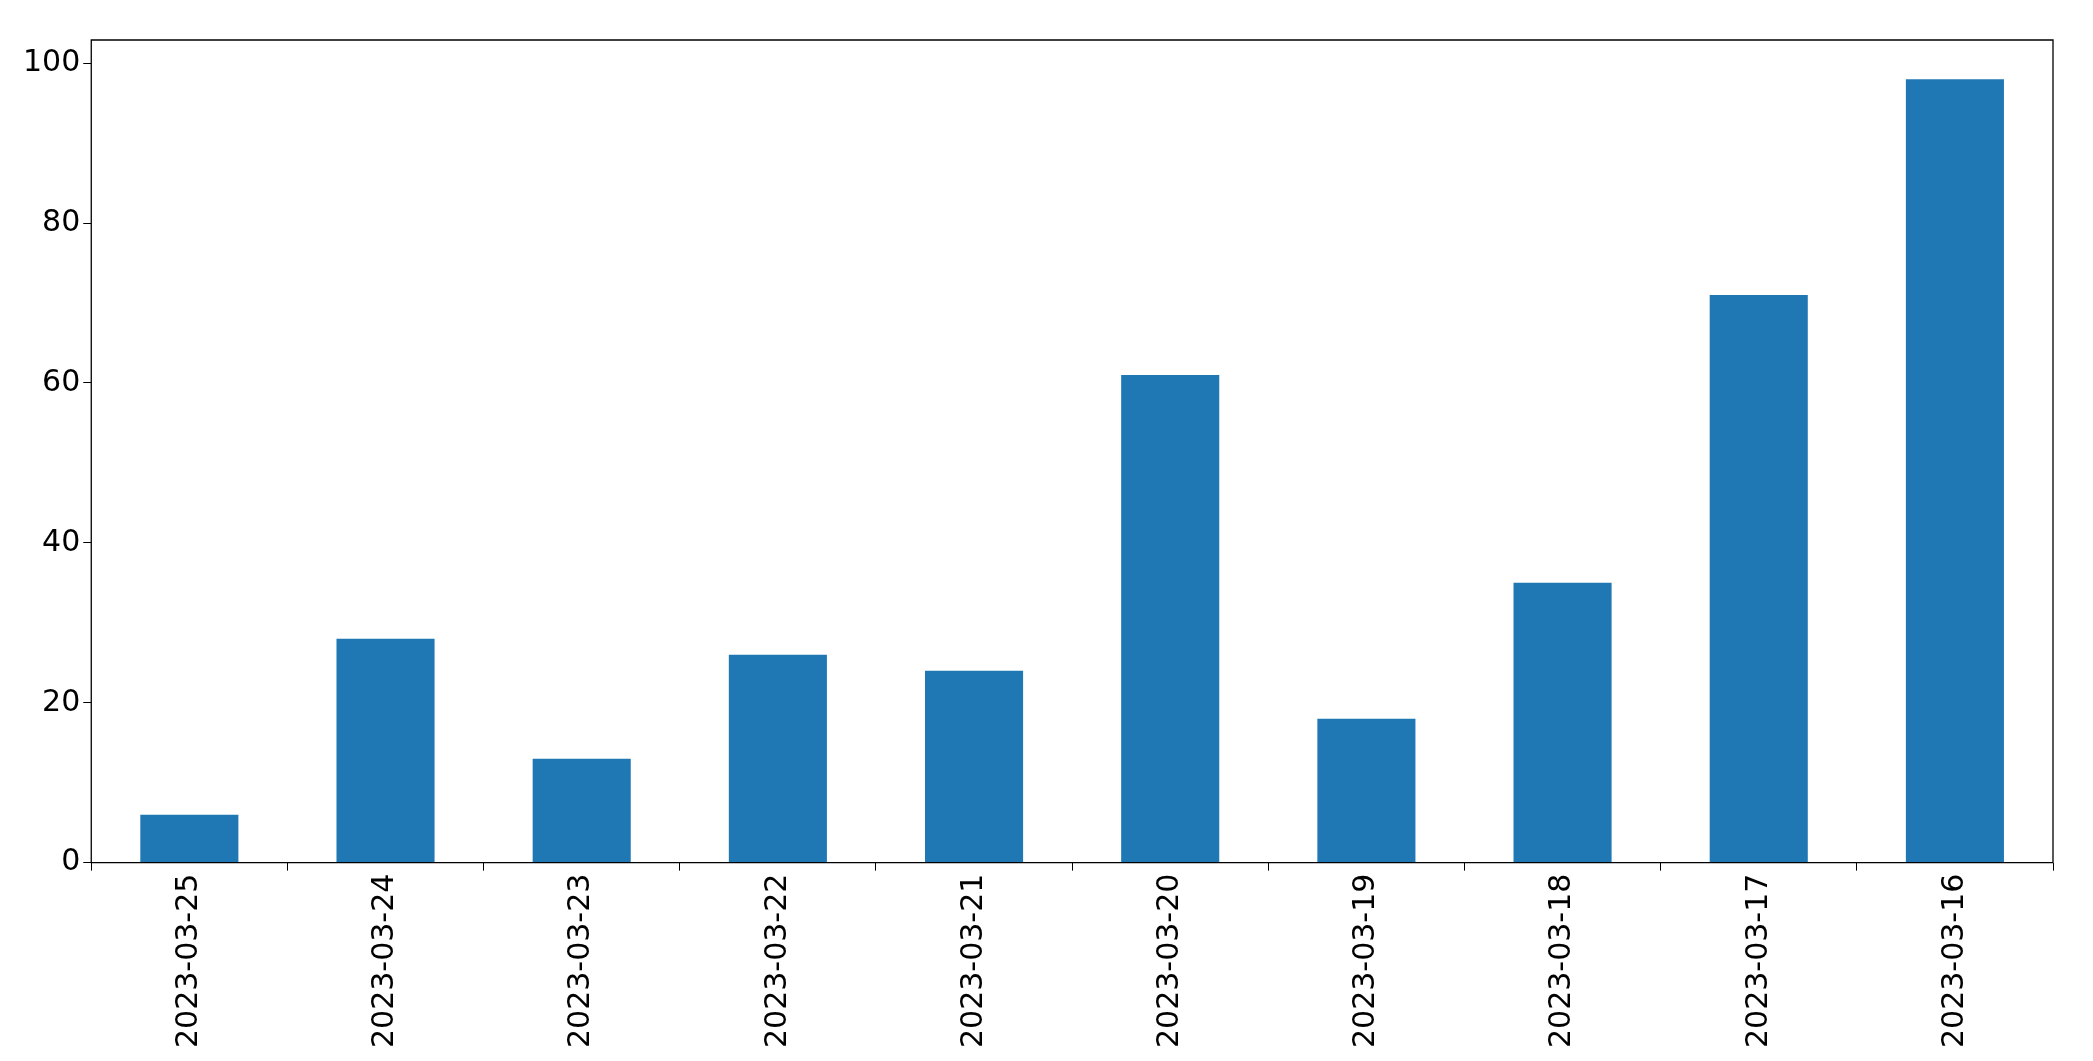  Describe the element at coordinates (1756, 961) in the screenshot. I see `x-tick-label: 2023-03-17` at that location.